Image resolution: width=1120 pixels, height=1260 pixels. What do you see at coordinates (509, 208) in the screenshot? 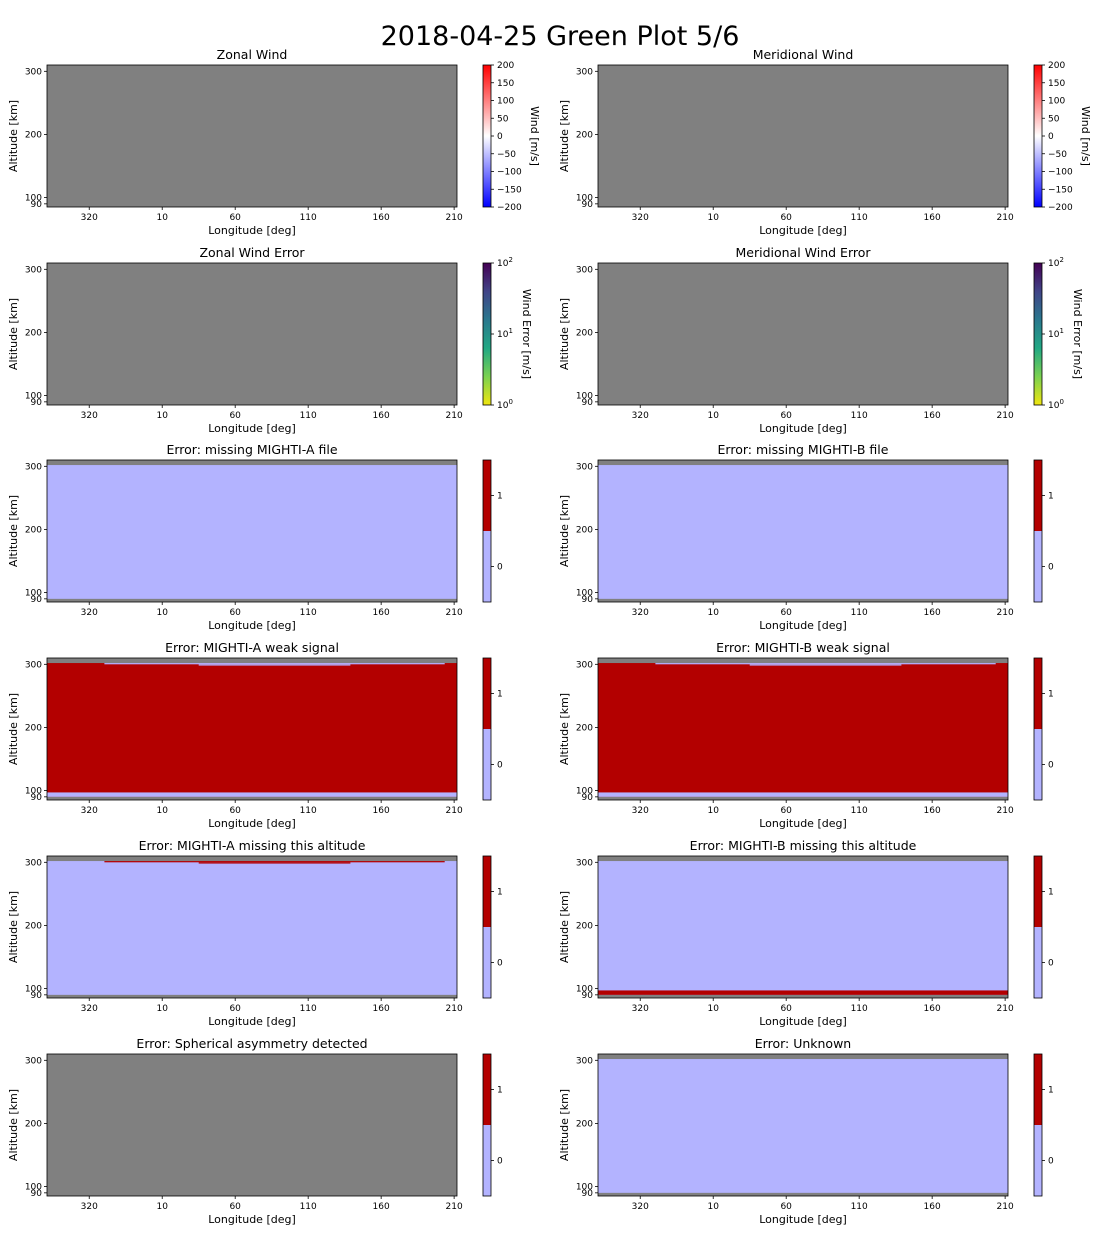
I see `colorbar-tick-label: −200` at bounding box center [509, 208].